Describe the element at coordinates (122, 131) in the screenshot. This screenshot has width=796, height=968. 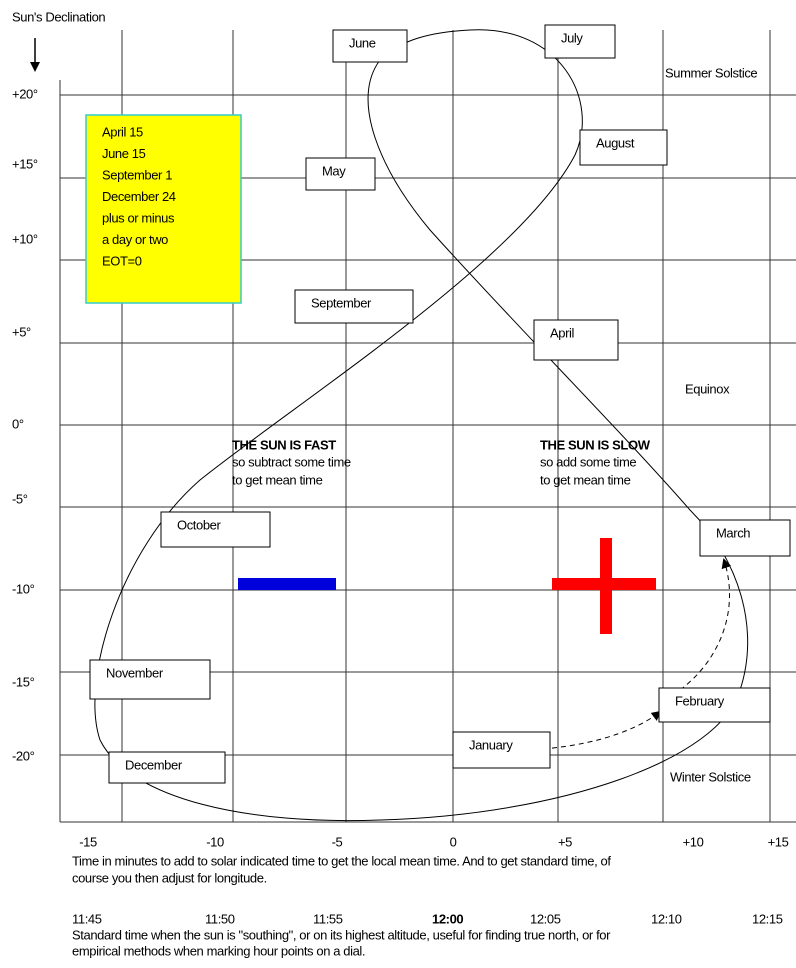
I see `note-line: April 15` at that location.